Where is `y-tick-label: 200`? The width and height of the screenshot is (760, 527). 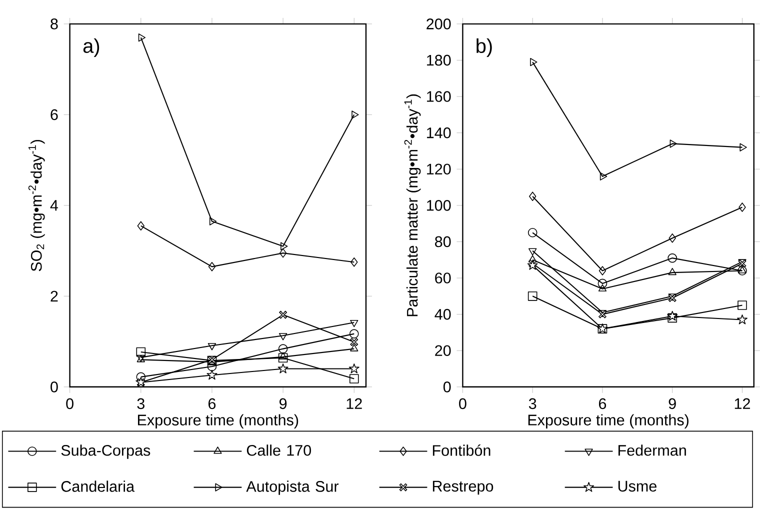
y-tick-label: 200 is located at coordinates (438, 24).